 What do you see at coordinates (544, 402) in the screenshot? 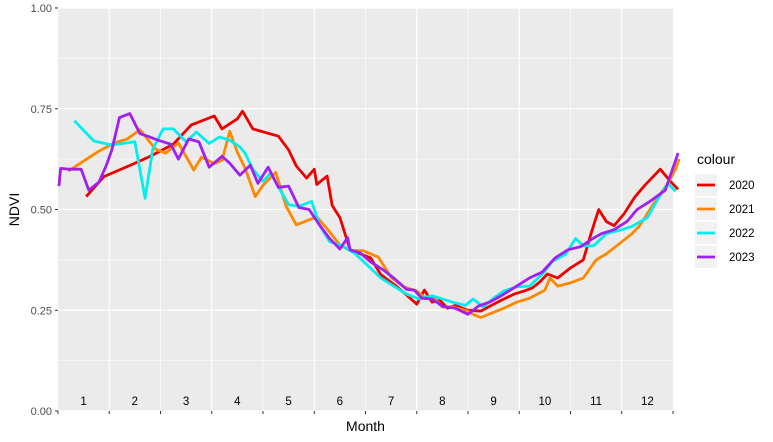
I see `month-label: 10` at bounding box center [544, 402].